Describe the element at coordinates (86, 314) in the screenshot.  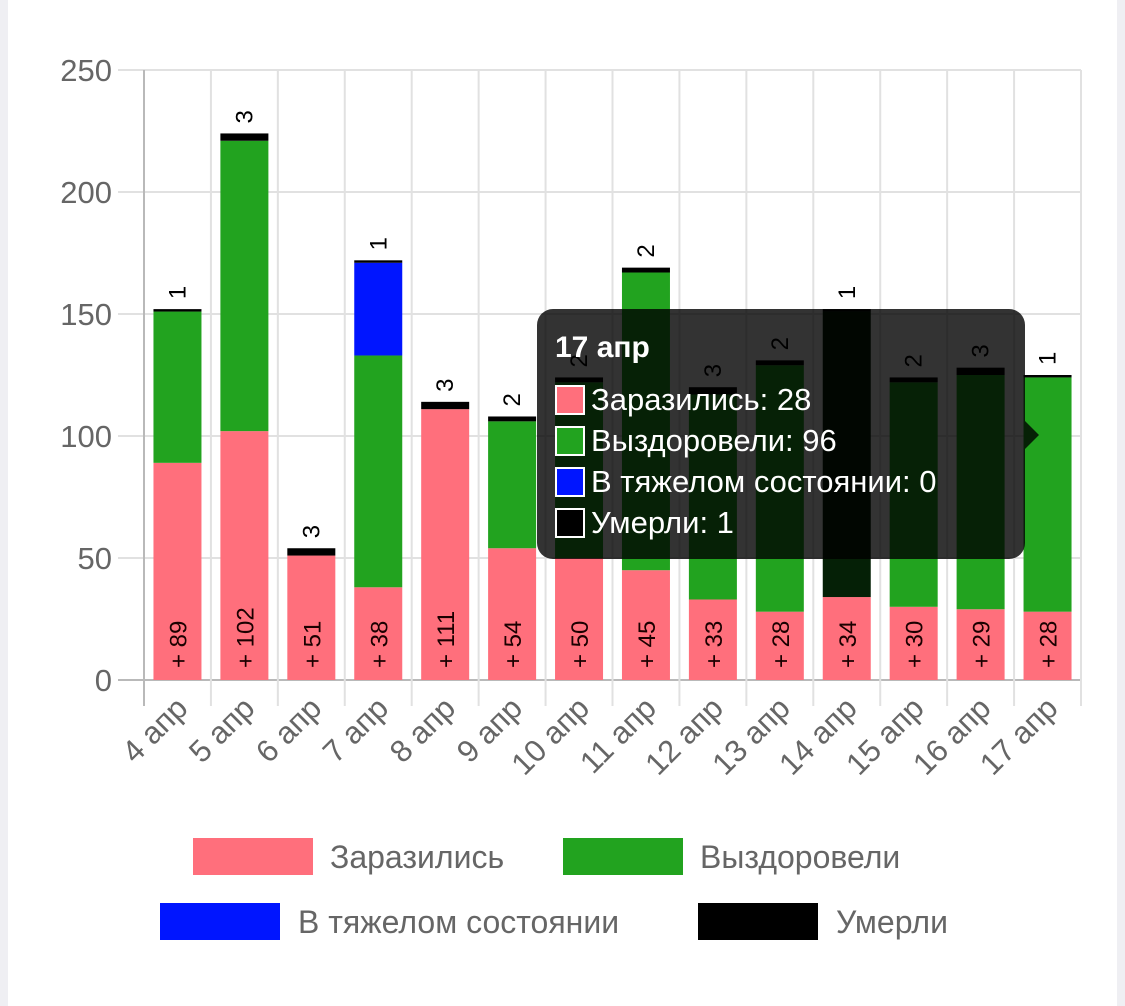
I see `y-tick-label: 150` at that location.